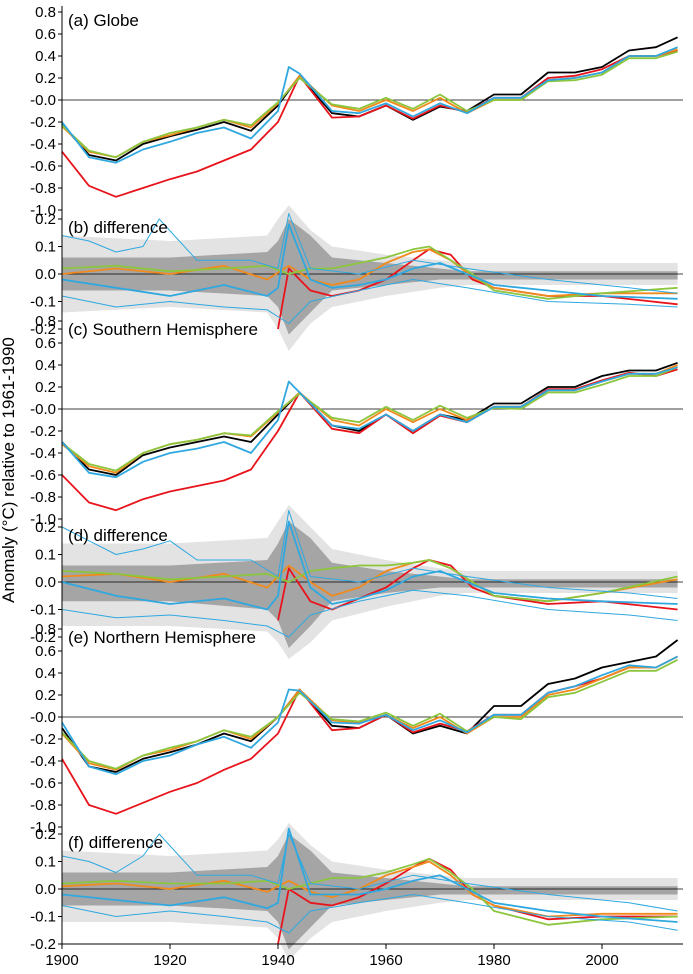 The image size is (693, 974). I want to click on y-tick-label-a: -1.0, so click(43, 210).